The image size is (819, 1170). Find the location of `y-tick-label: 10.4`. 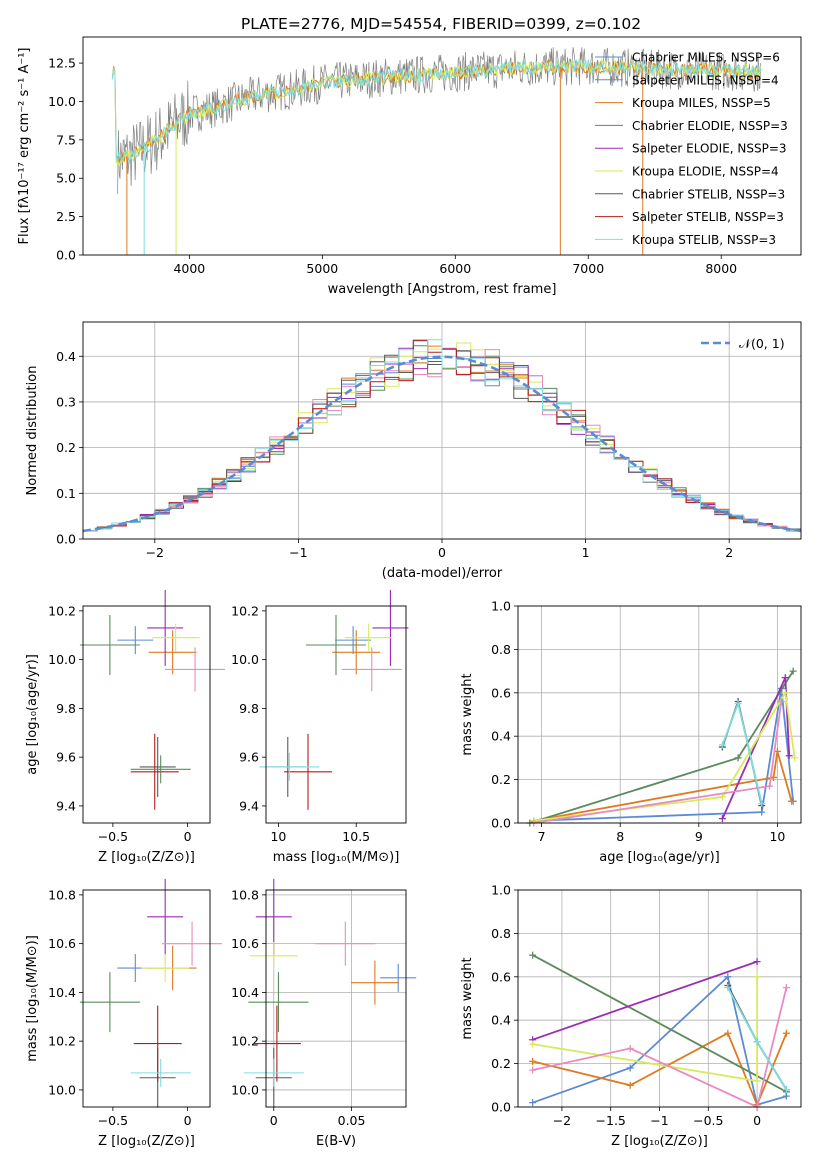

y-tick-label: 10.4 is located at coordinates (245, 992).